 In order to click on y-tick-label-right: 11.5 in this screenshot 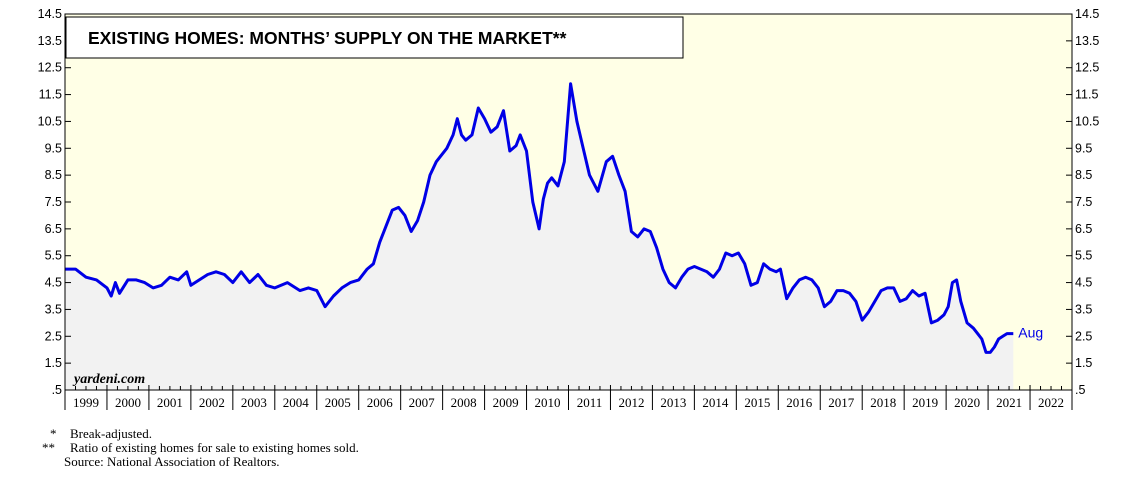, I will do `click(1086, 95)`.